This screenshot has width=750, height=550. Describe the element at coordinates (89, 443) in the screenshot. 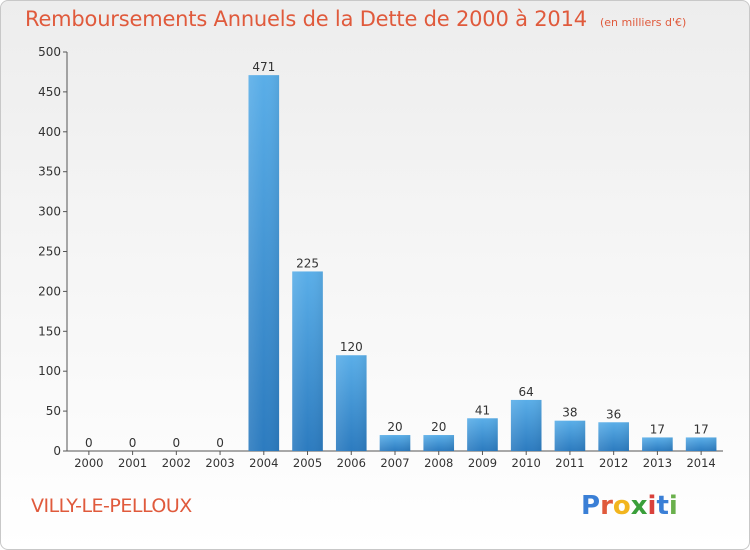

I see `value-label-2000: 0` at that location.